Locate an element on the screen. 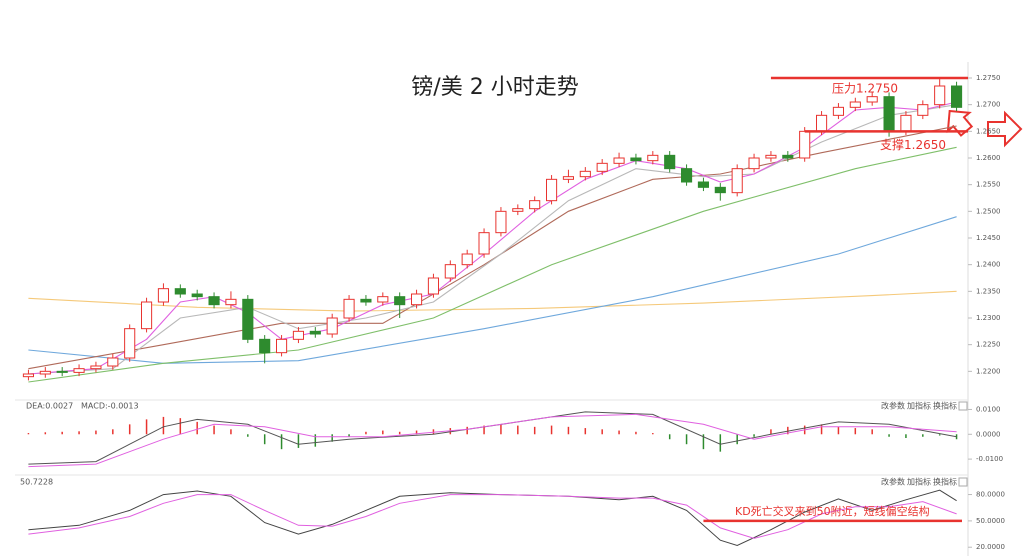 The image size is (1024, 559). macd-line is located at coordinates (492, 440).